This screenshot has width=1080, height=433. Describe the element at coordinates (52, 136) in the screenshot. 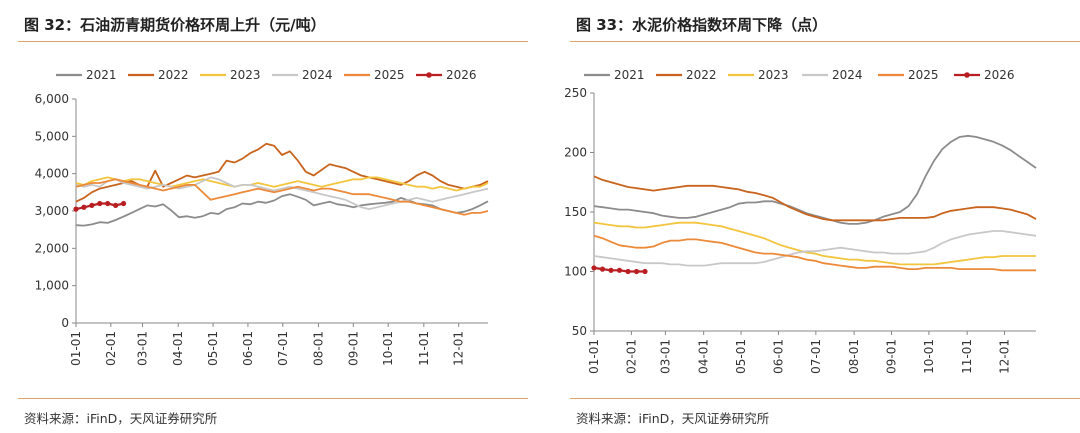

I see `y-tick-label: 5,000` at that location.